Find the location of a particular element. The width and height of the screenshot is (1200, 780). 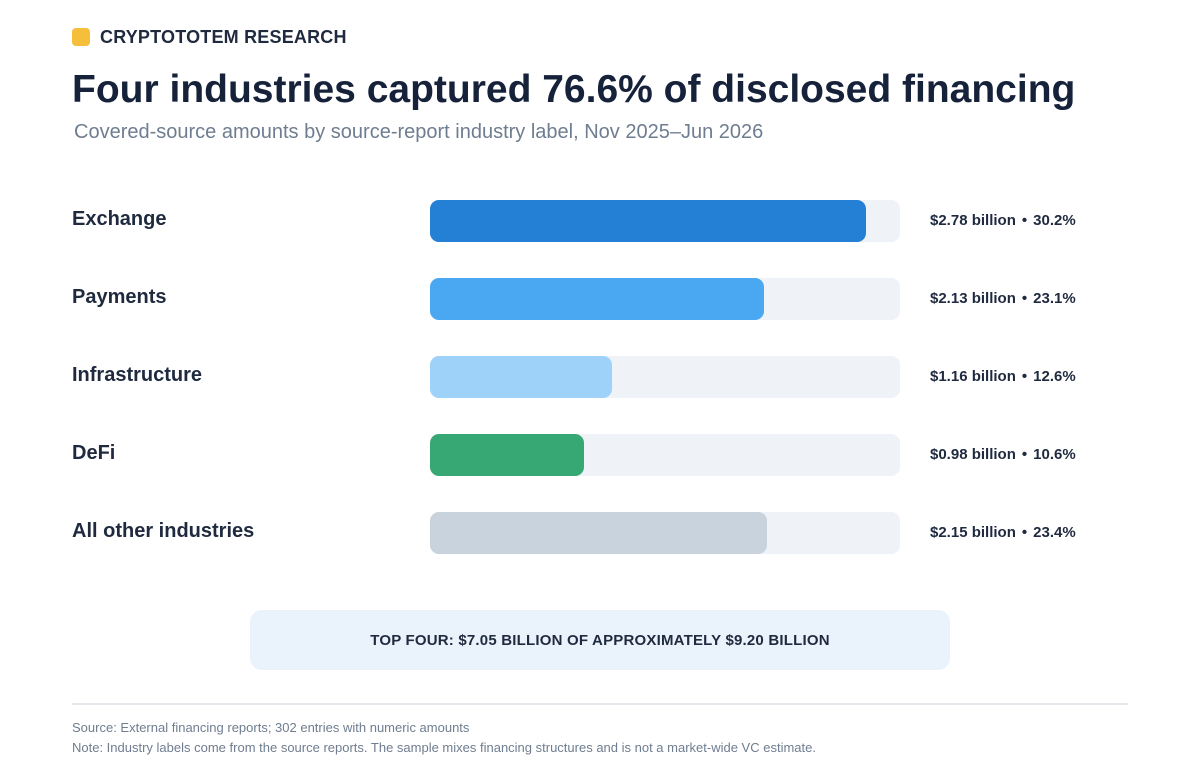

category-label: Infrastructure is located at coordinates (137, 375).